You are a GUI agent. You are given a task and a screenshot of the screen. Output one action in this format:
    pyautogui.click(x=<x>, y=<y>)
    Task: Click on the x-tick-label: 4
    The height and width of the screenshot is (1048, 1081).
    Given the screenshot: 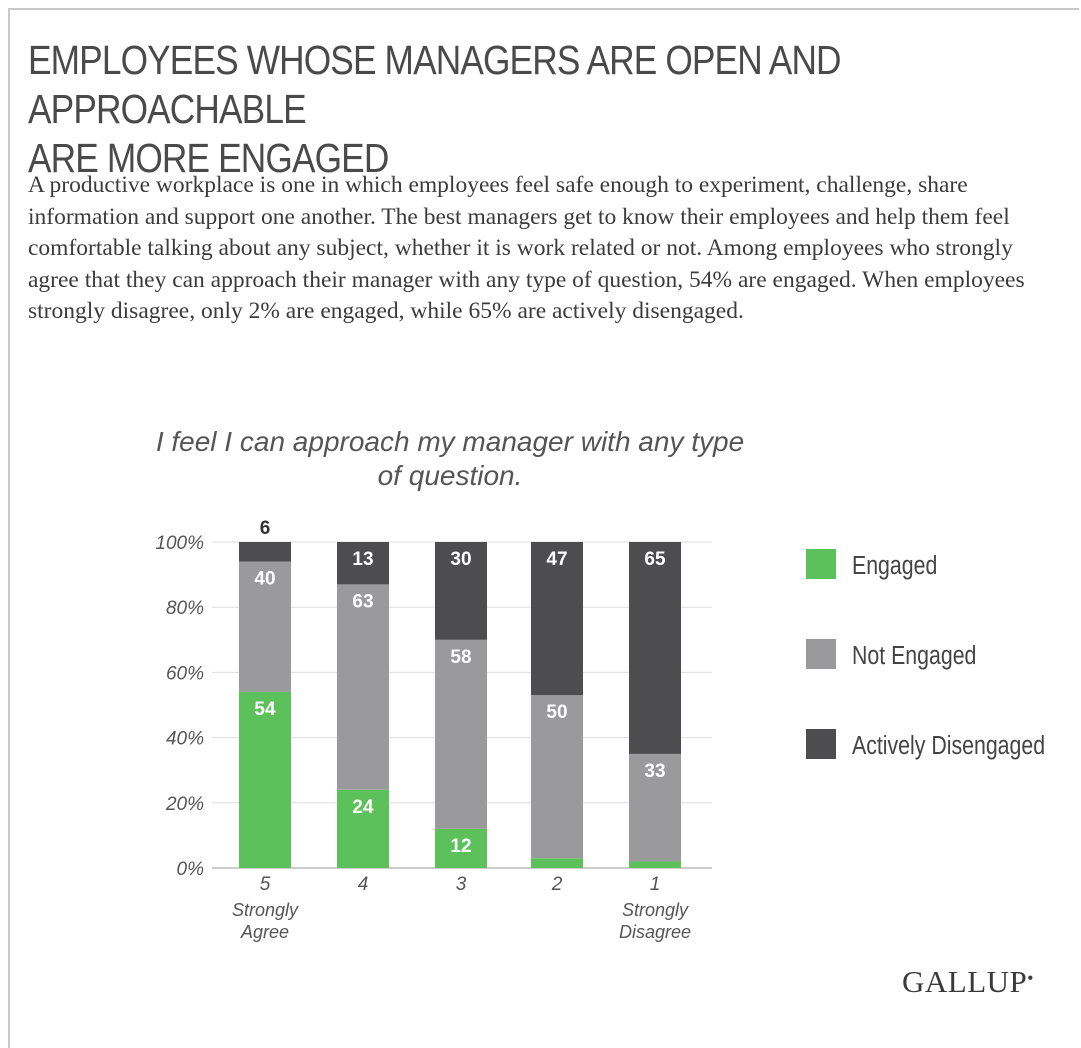 What is the action you would take?
    pyautogui.click(x=363, y=884)
    